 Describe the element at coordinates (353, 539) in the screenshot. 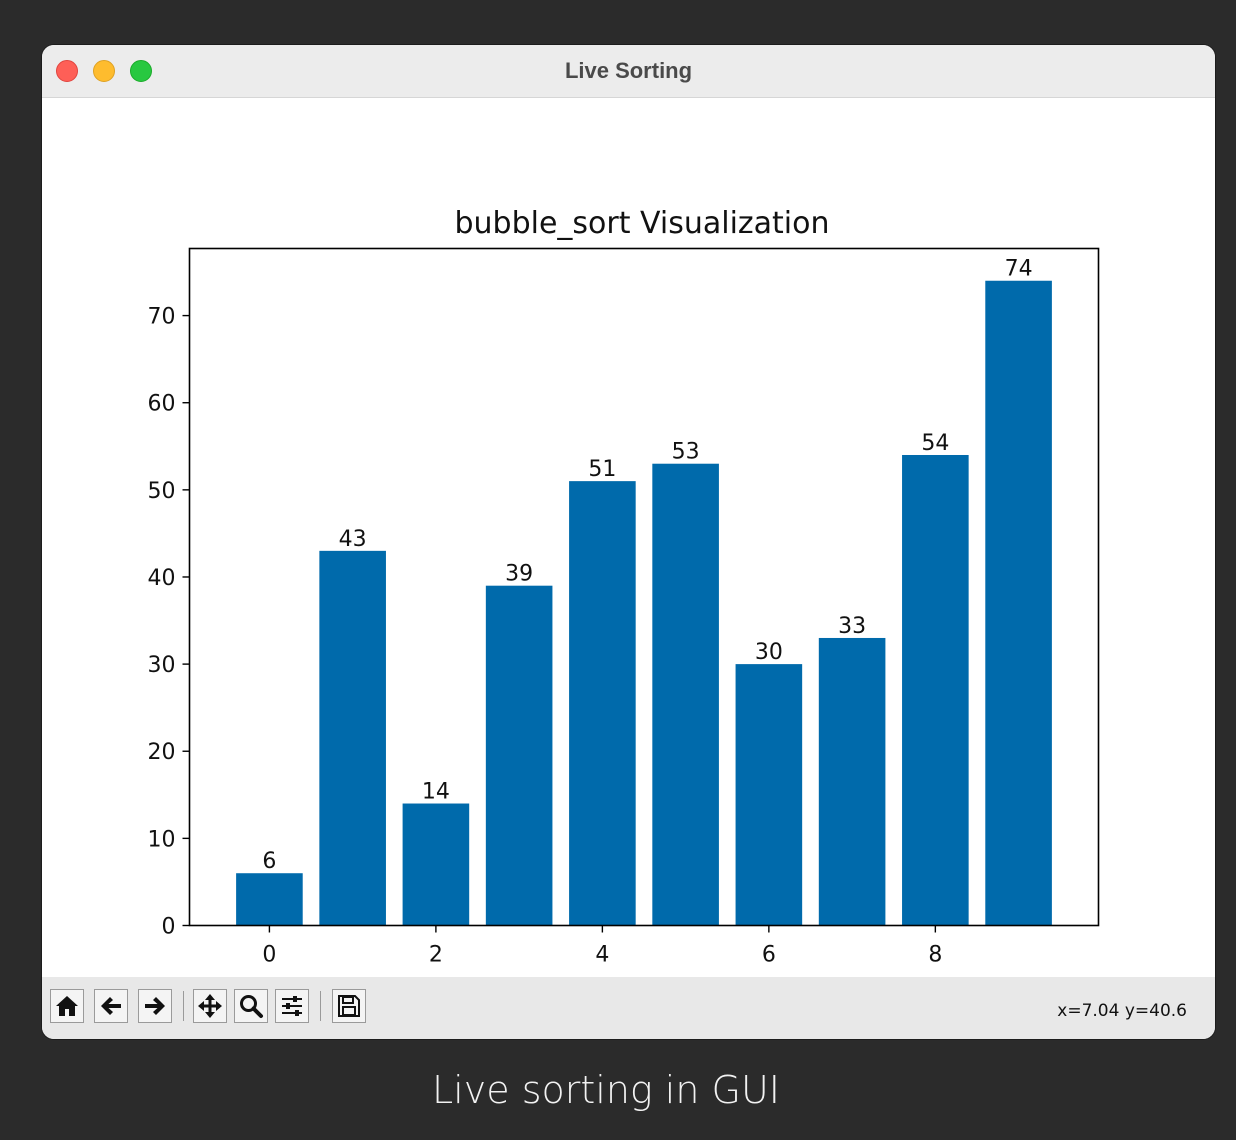

I see `bar-value-label: 43` at that location.